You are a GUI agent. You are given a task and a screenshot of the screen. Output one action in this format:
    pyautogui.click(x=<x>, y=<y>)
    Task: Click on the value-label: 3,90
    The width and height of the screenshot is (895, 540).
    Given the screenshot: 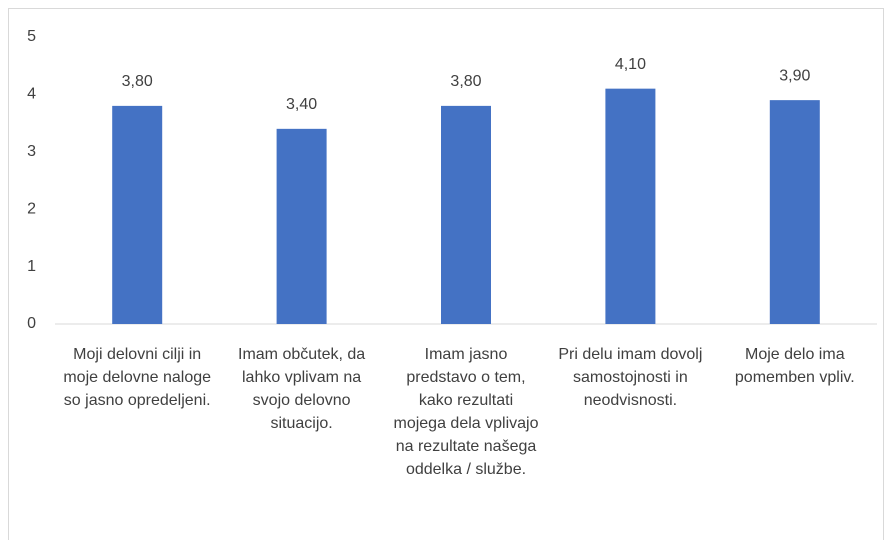 What is the action you would take?
    pyautogui.click(x=794, y=75)
    